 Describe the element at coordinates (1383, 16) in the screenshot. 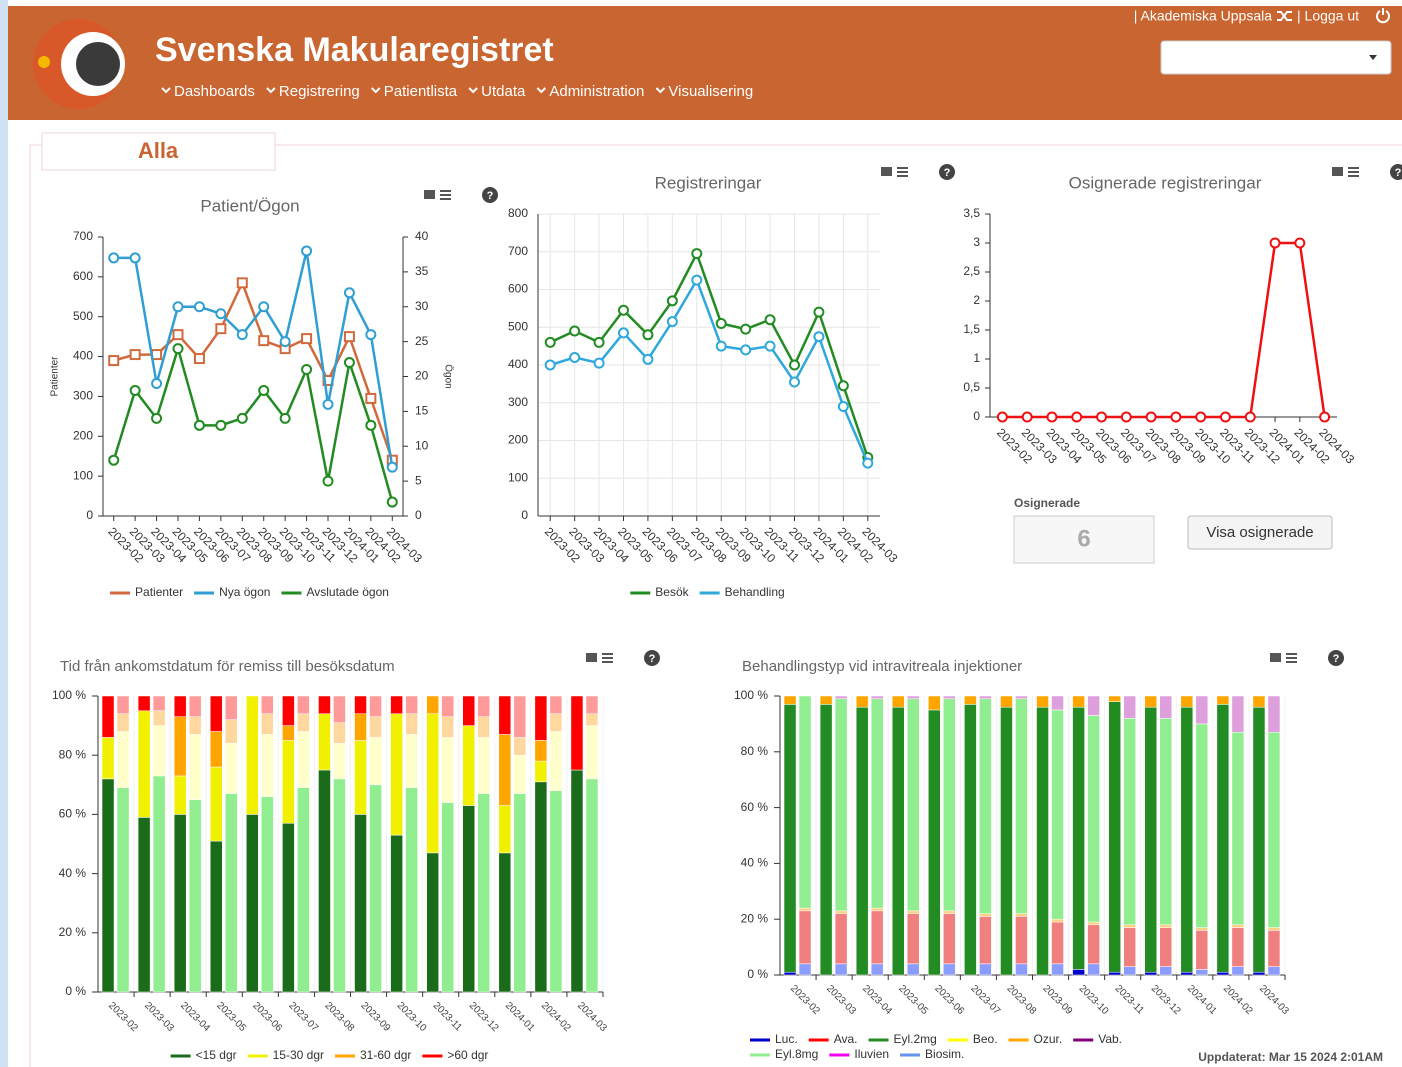

I see `power-icon` at that location.